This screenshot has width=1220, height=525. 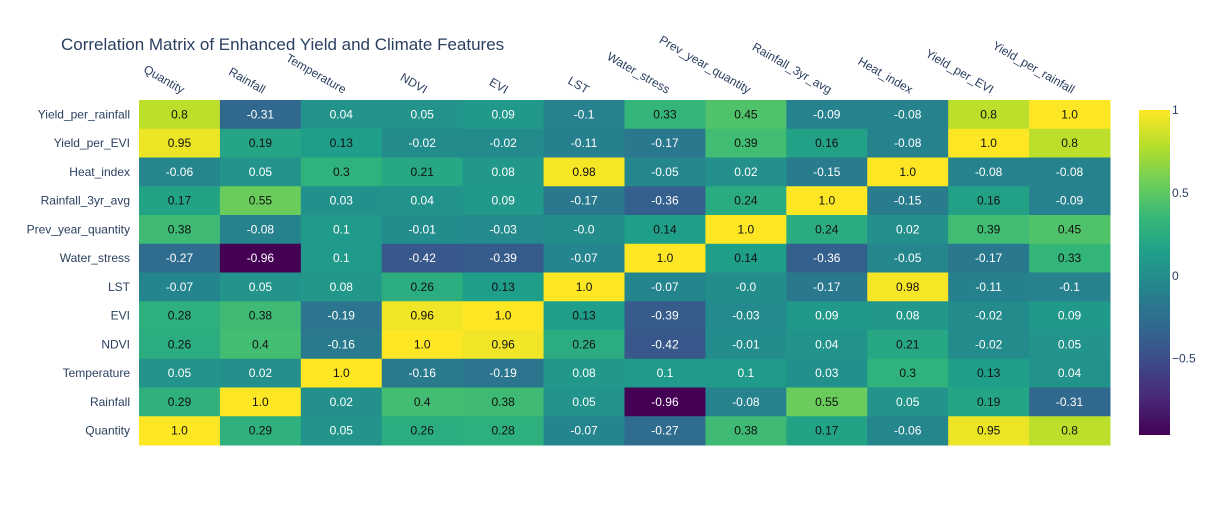 What do you see at coordinates (92, 143) in the screenshot?
I see `y-tick-label: Yield_per_EVI` at bounding box center [92, 143].